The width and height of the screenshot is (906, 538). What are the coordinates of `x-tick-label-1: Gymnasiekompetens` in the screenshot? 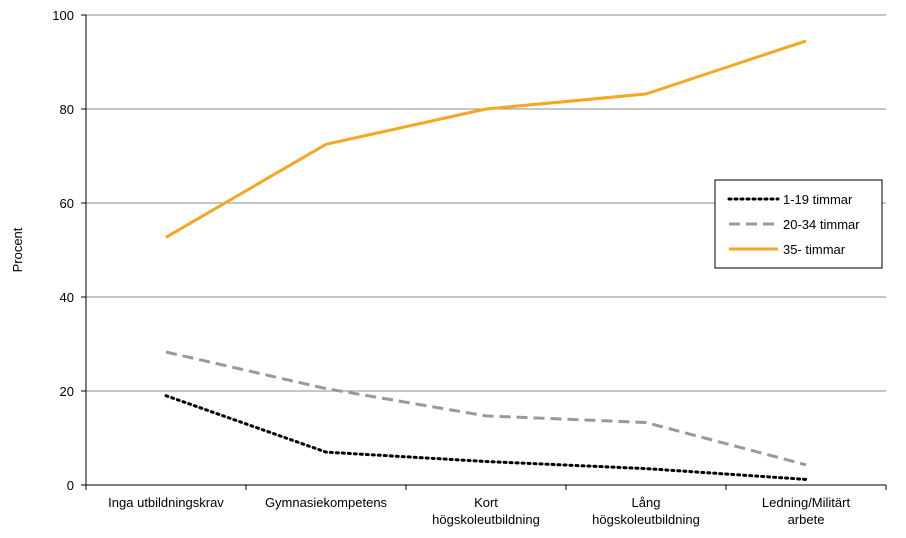 It's located at (326, 502).